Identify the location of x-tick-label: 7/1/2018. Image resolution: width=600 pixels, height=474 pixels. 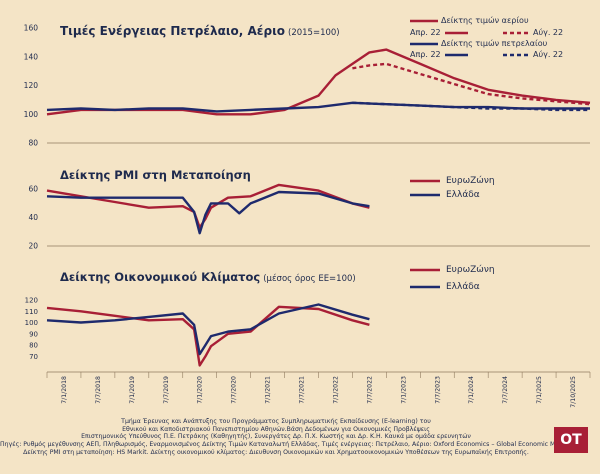
(64, 390).